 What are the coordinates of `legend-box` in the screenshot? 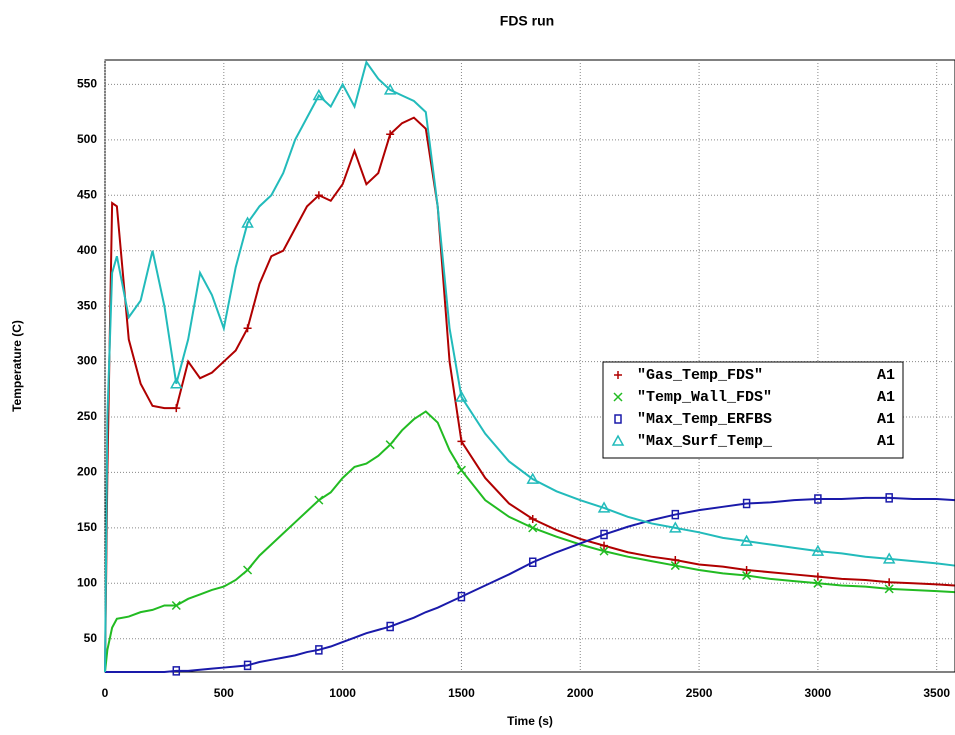 It's located at (753, 410).